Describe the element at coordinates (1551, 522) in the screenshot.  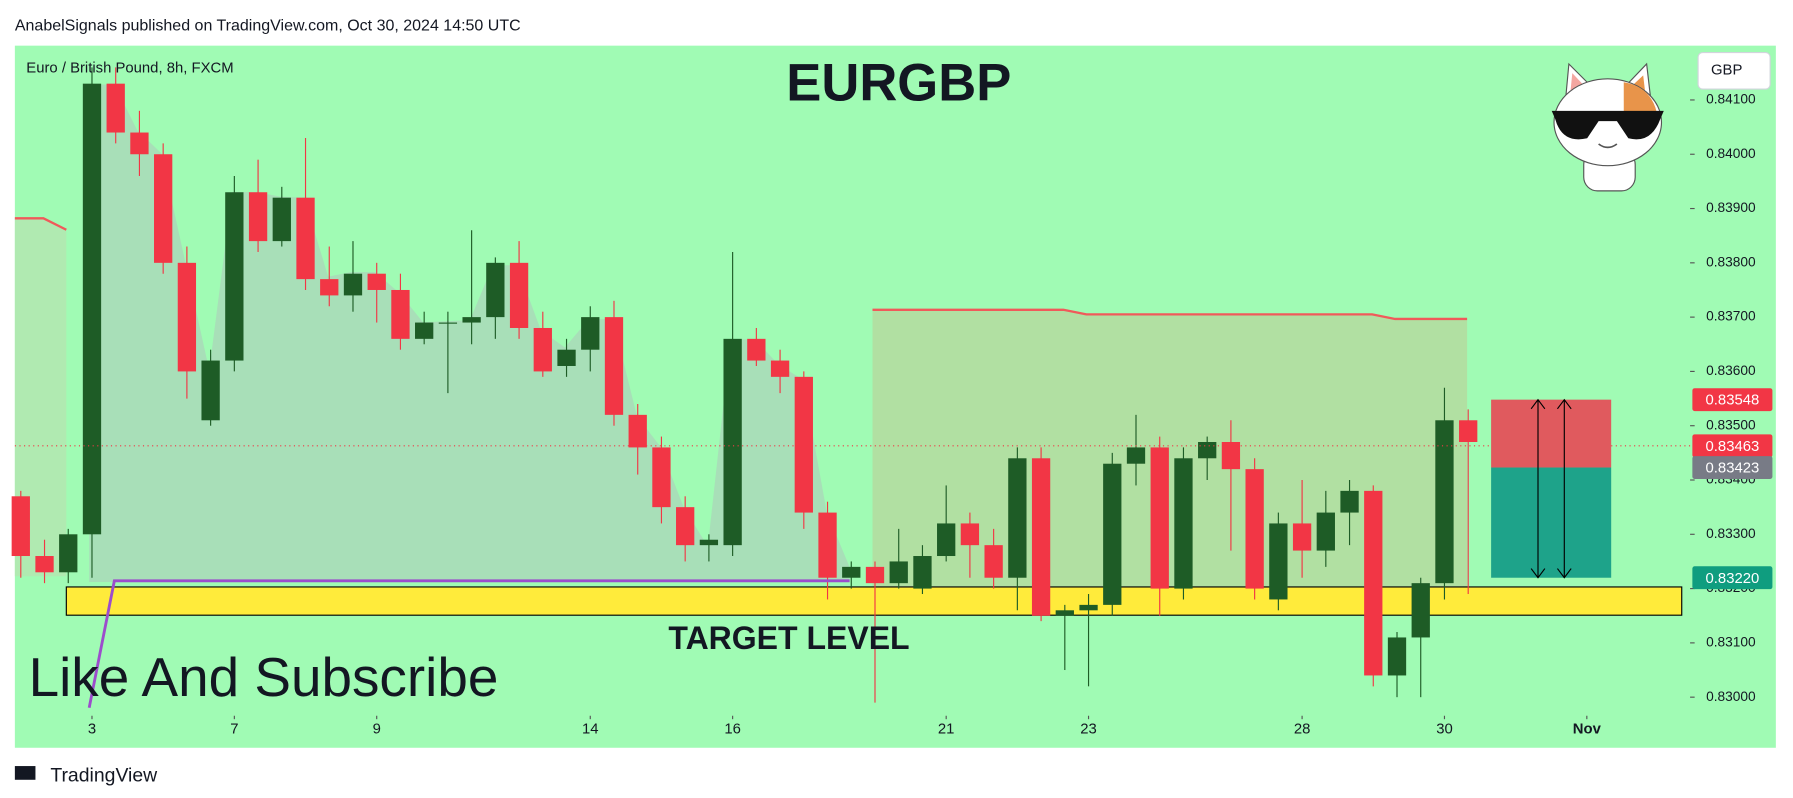
I see `position-reward` at that location.